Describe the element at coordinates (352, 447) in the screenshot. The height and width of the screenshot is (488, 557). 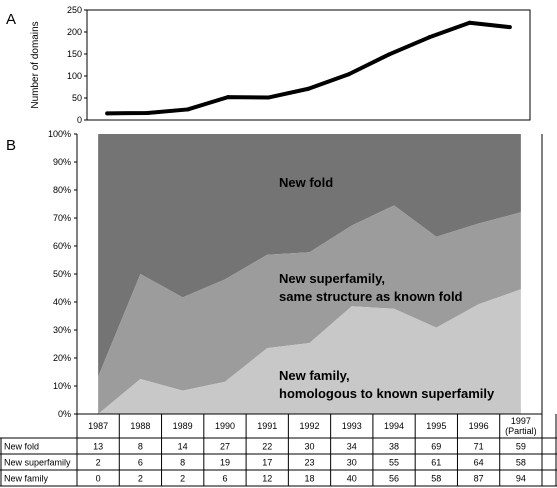
I see `table-cell: 34` at that location.